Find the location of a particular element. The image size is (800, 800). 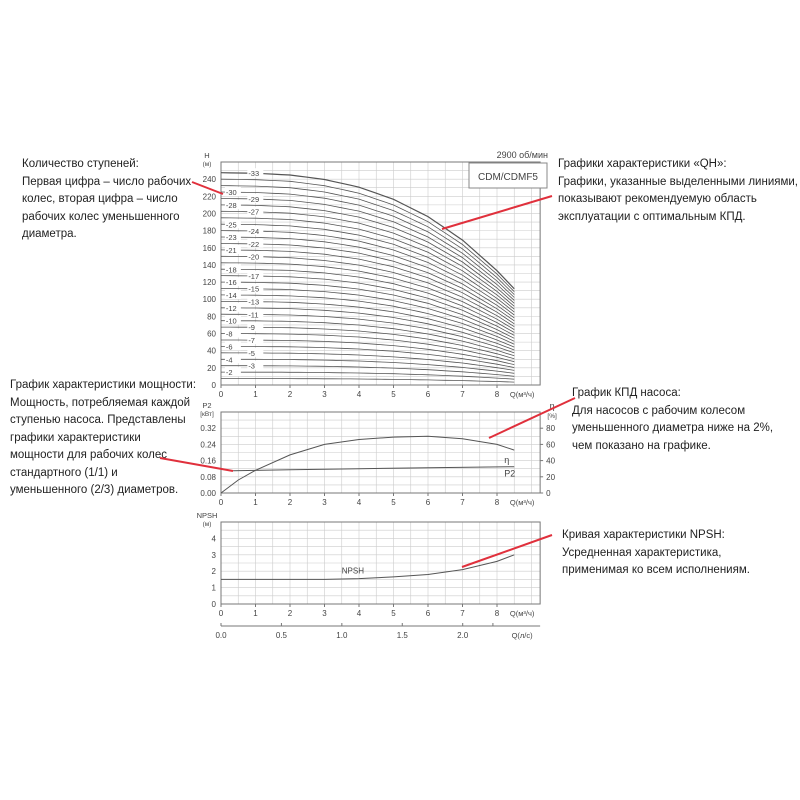

y-tick-label: 0.16 is located at coordinates (208, 461).